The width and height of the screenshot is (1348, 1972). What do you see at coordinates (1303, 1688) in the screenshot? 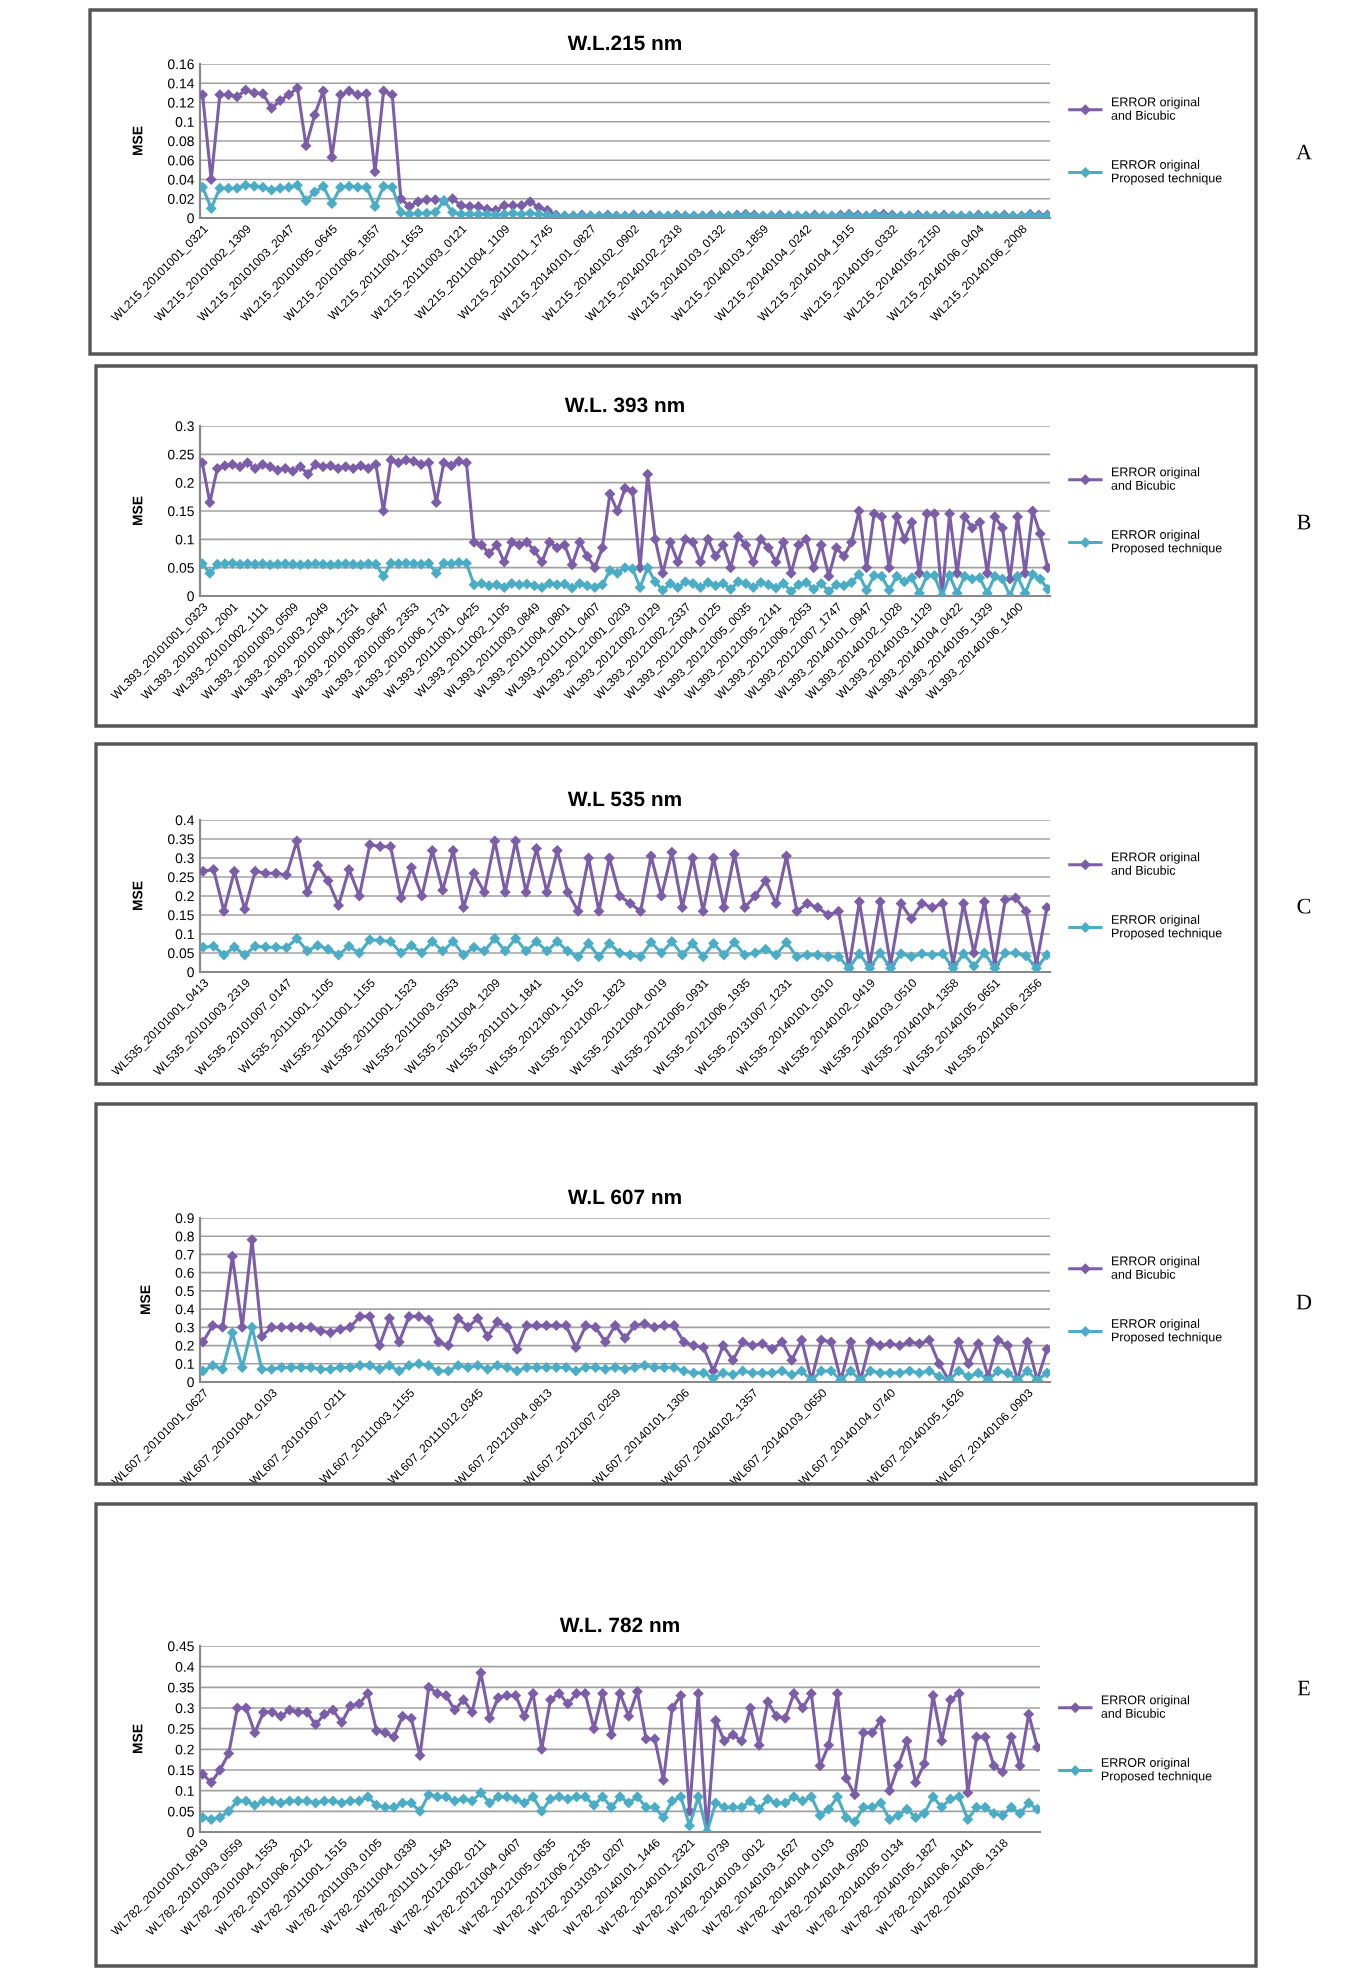
I see `text: E` at bounding box center [1303, 1688].